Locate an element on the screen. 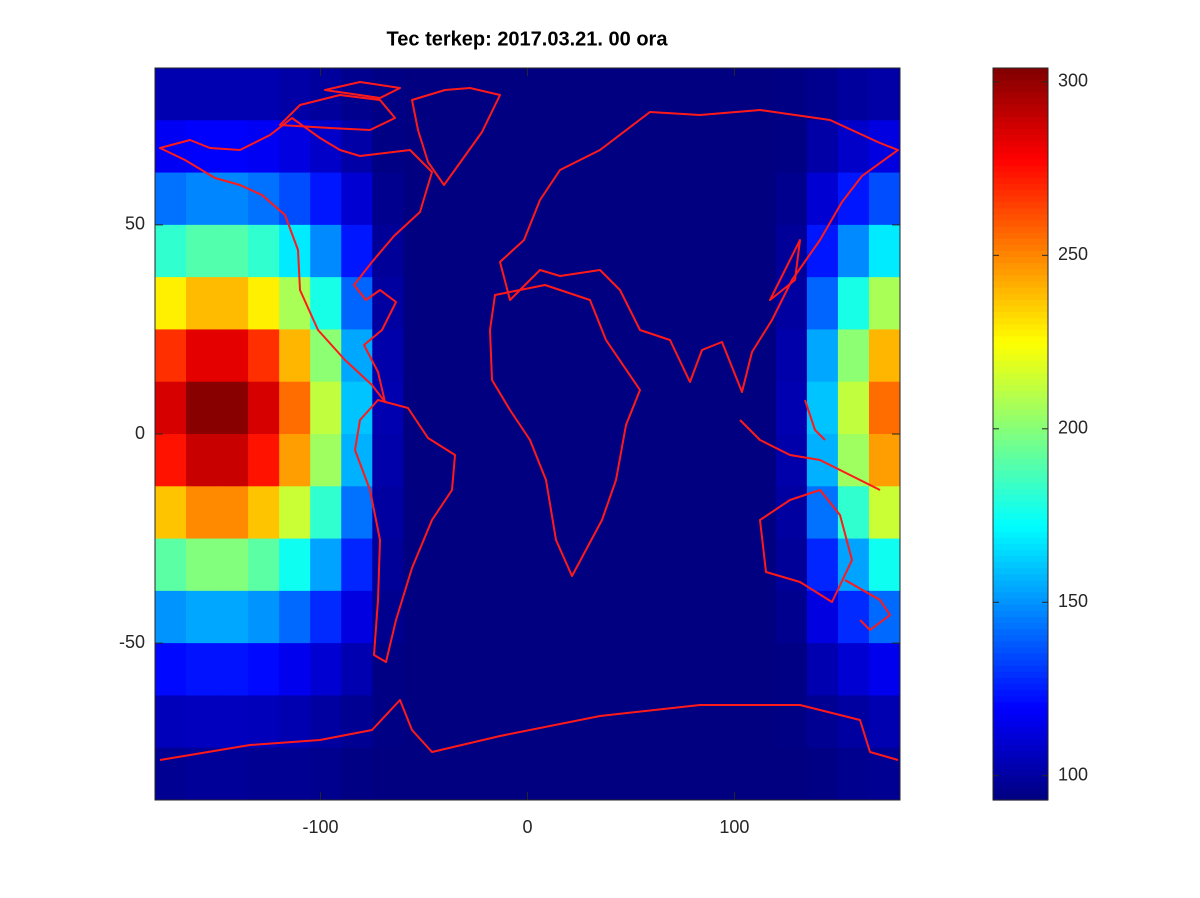 Image resolution: width=1200 pixels, height=898 pixels. coast-eurasia is located at coordinates (699, 251).